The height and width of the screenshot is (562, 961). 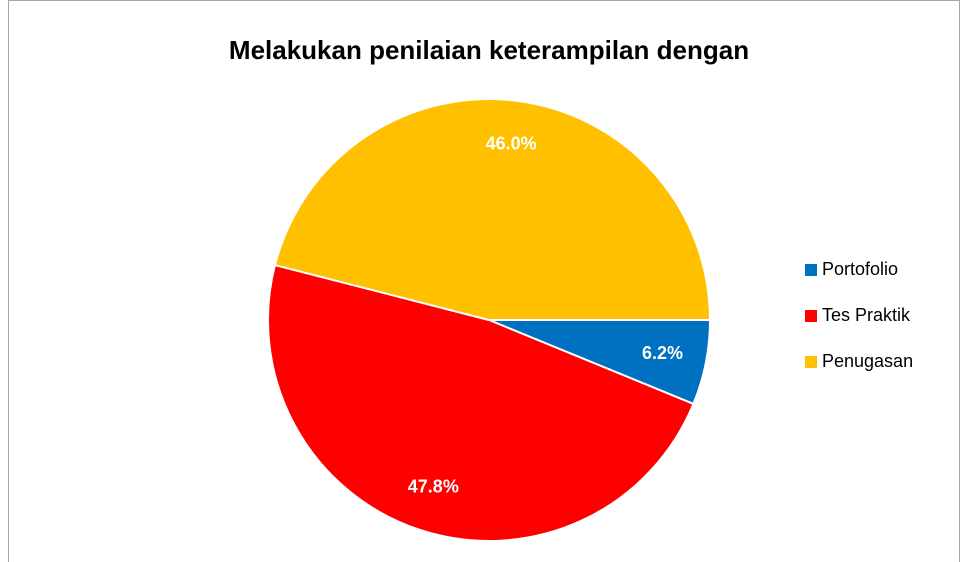 I want to click on legend-label: Penugasan, so click(x=867, y=361).